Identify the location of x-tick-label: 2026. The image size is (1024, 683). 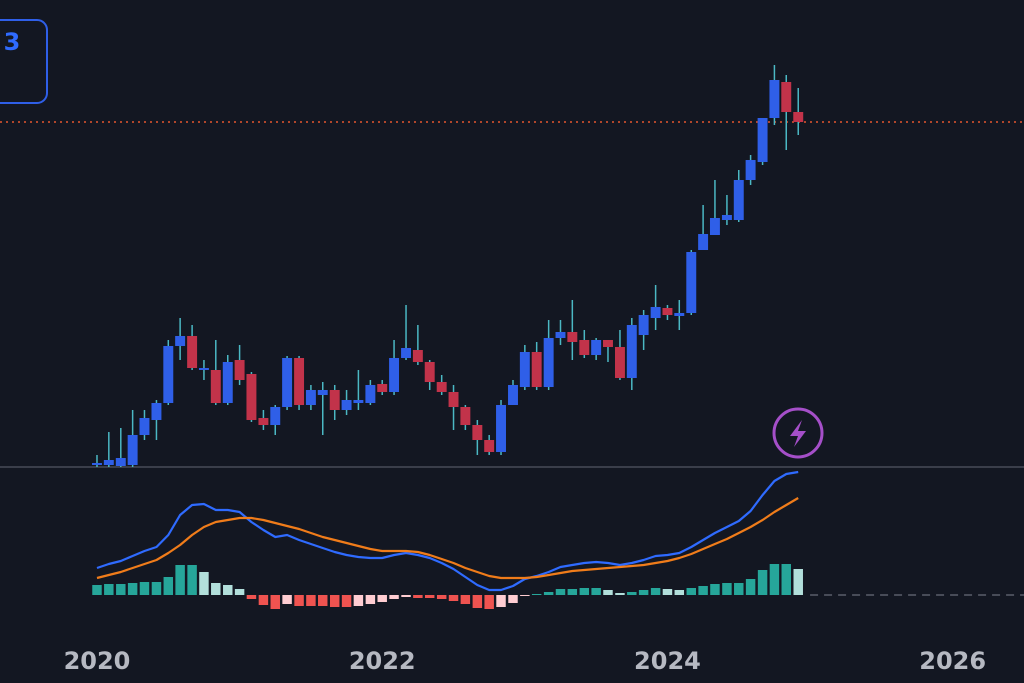
(952, 661).